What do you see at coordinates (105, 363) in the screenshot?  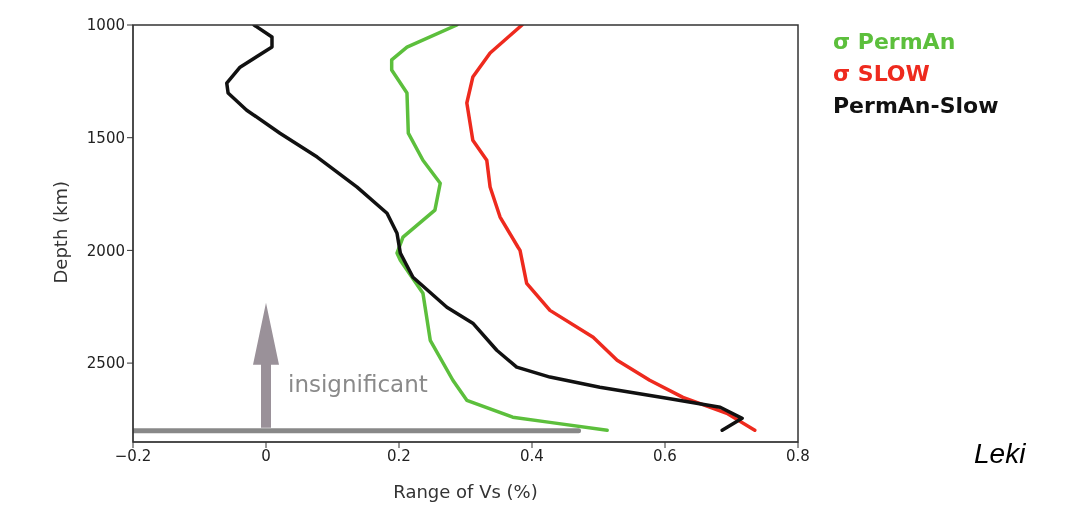 I see `y-tick-label: 2500` at bounding box center [105, 363].